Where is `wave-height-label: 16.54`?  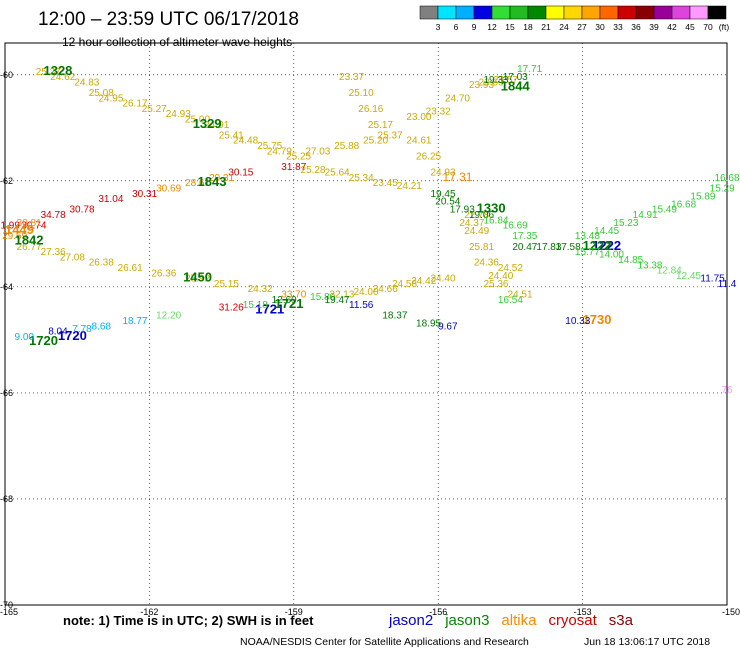 wave-height-label: 16.54 is located at coordinates (510, 300).